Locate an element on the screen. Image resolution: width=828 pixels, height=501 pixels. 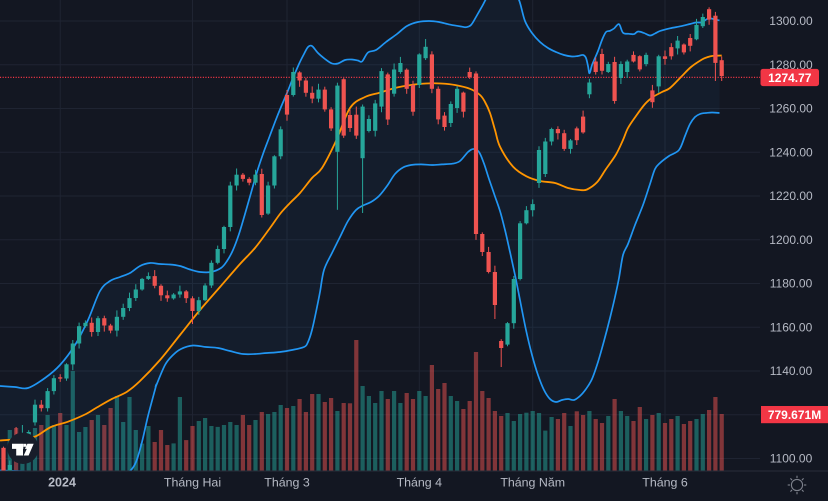
svg-text: Tháng Hai is located at coordinates (192, 483).